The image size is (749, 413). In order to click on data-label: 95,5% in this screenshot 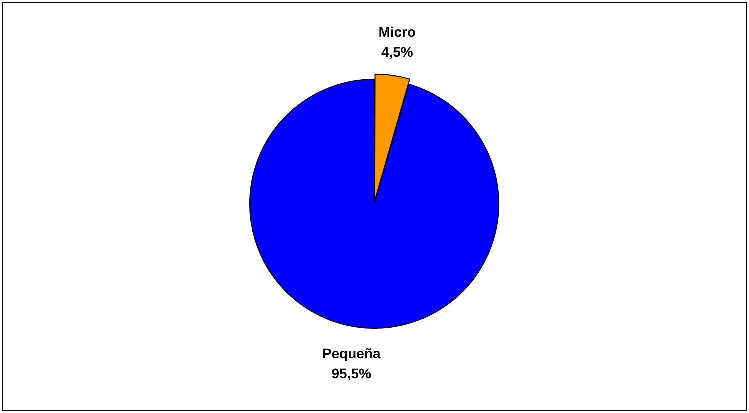, I will do `click(352, 374)`.